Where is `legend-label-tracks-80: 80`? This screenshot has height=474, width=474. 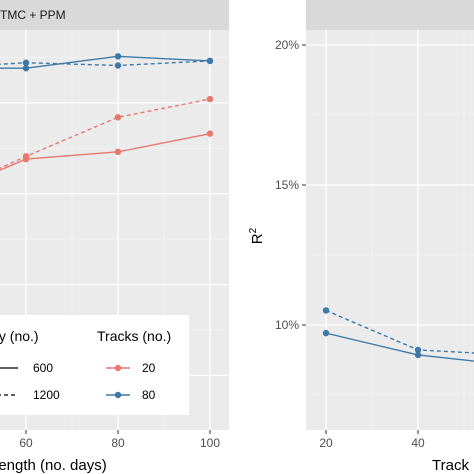
legend-label-tracks-80: 80 is located at coordinates (149, 395).